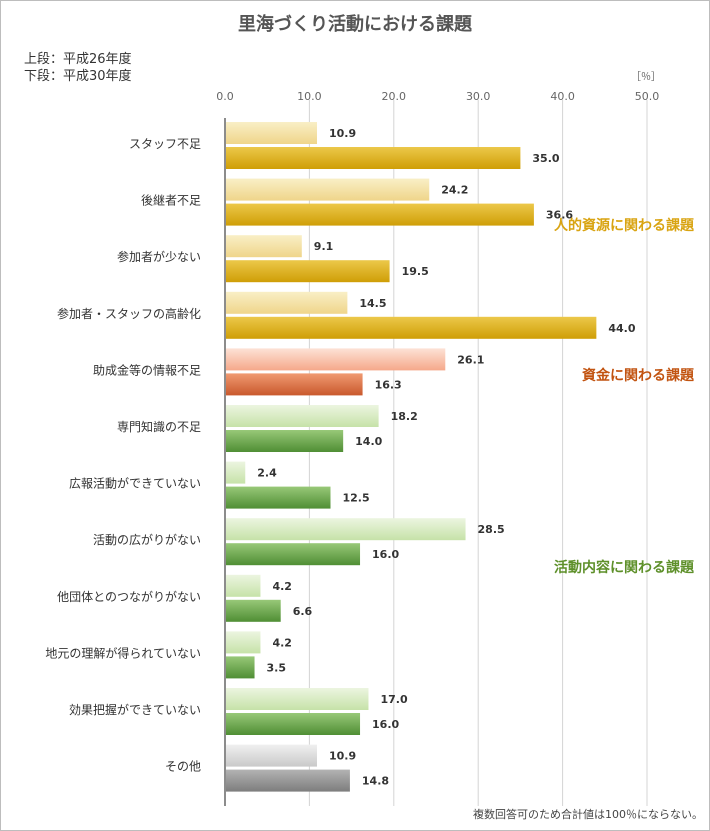  Describe the element at coordinates (562, 96) in the screenshot. I see `x-tick-label: 40.0` at that location.